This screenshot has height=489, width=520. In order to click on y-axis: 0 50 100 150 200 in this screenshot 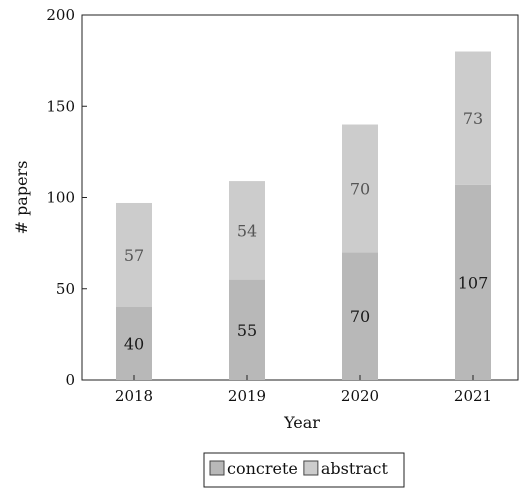, I will do `click(66, 197)`.